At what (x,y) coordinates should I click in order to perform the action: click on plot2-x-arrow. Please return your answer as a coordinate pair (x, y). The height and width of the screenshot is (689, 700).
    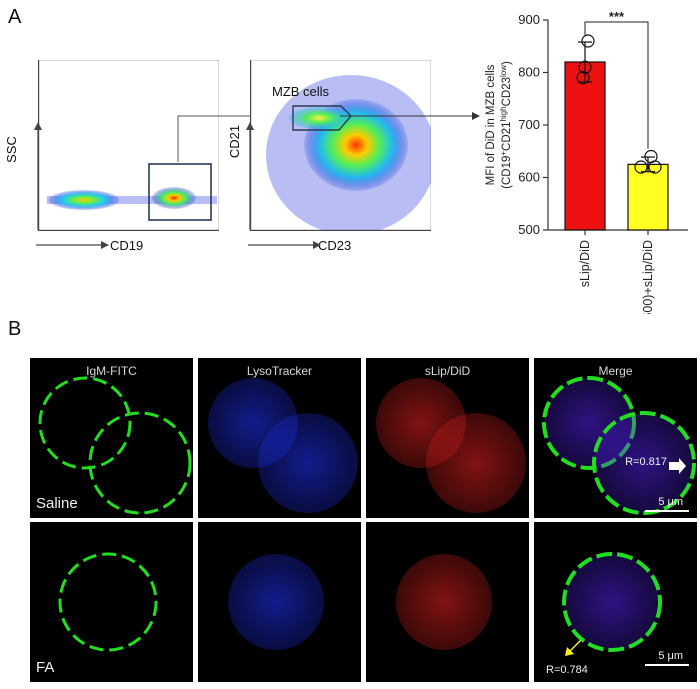
    Looking at the image, I should click on (284, 245).